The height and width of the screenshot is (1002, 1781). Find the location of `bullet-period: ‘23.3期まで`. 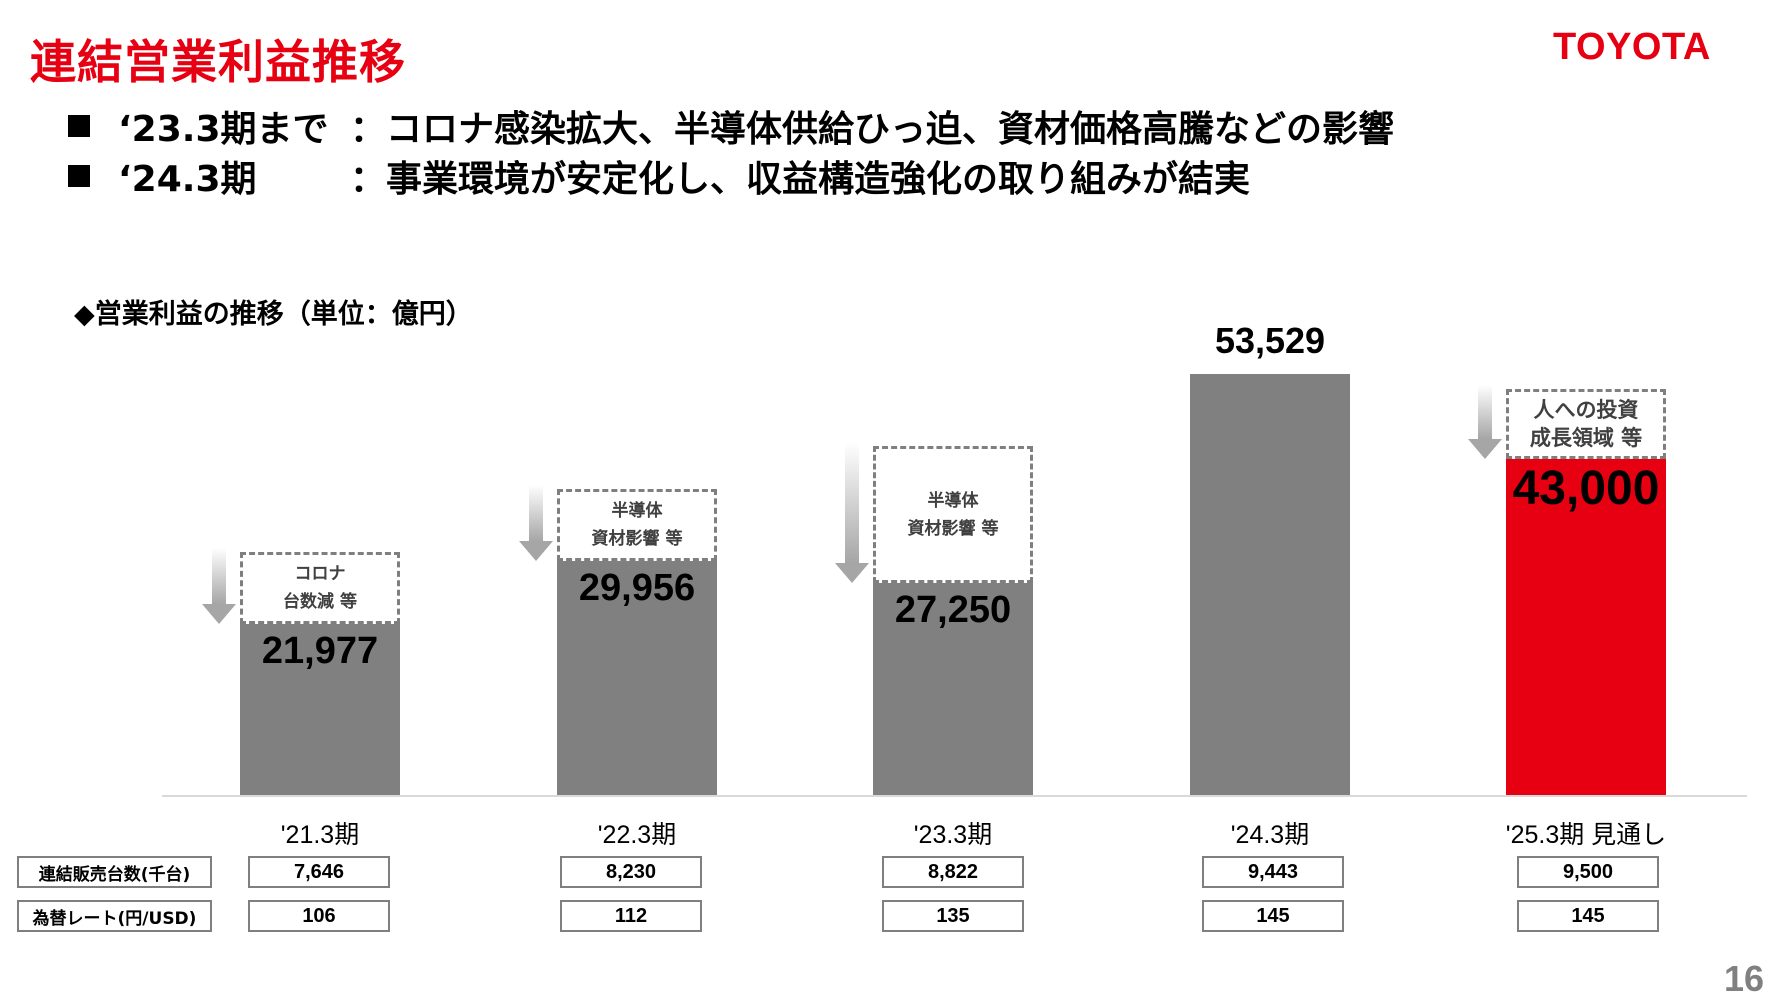

bullet-period: ‘23.3期まで is located at coordinates (223, 129).